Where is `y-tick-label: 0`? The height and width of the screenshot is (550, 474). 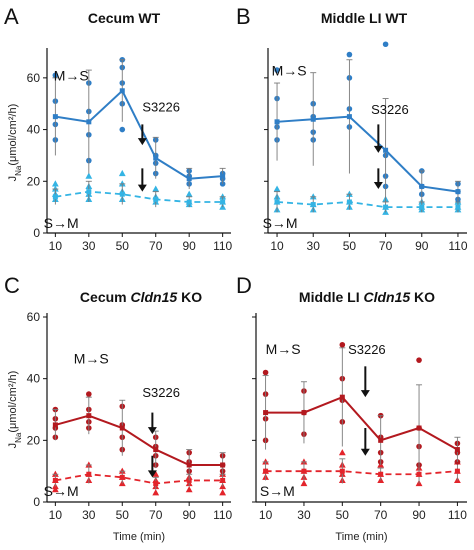 y-tick-label: 0 is located at coordinates (36, 233).